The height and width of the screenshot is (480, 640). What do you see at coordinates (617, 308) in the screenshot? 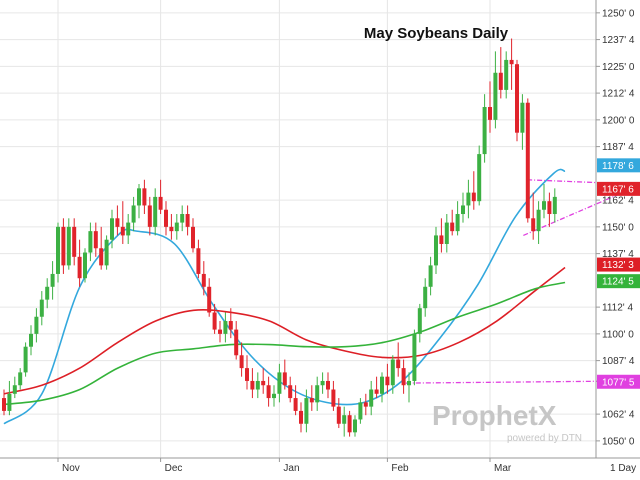
I see `y-tick-label: 1112' 4` at bounding box center [617, 308].